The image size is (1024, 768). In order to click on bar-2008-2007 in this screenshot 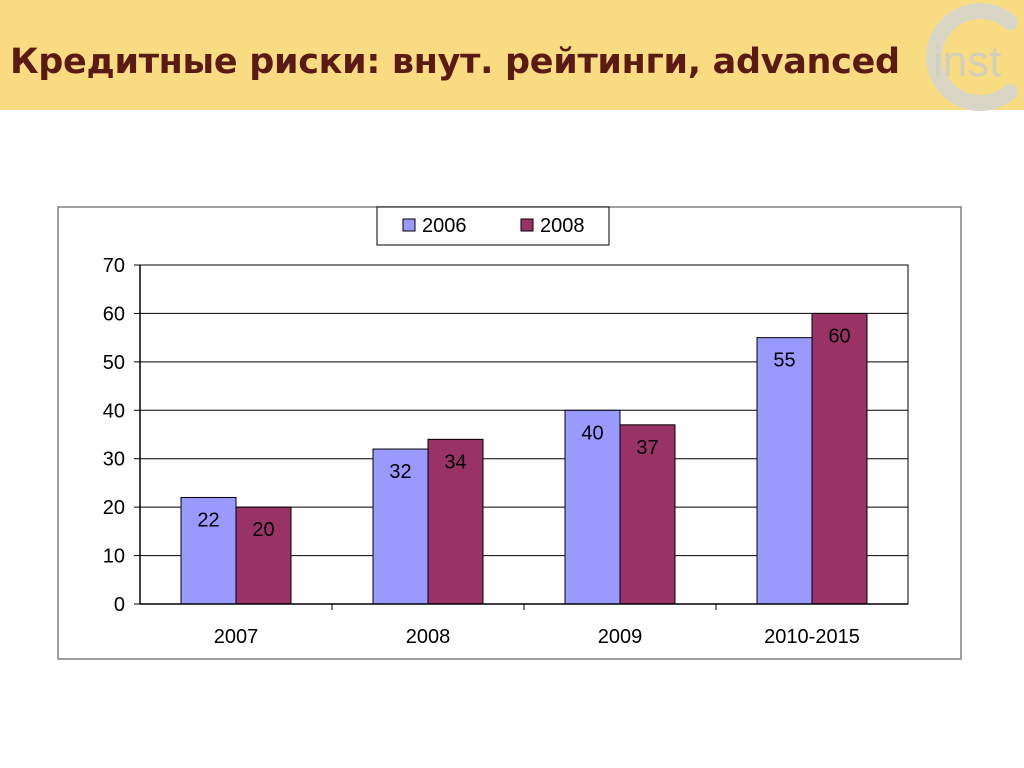, I will do `click(263, 555)`.